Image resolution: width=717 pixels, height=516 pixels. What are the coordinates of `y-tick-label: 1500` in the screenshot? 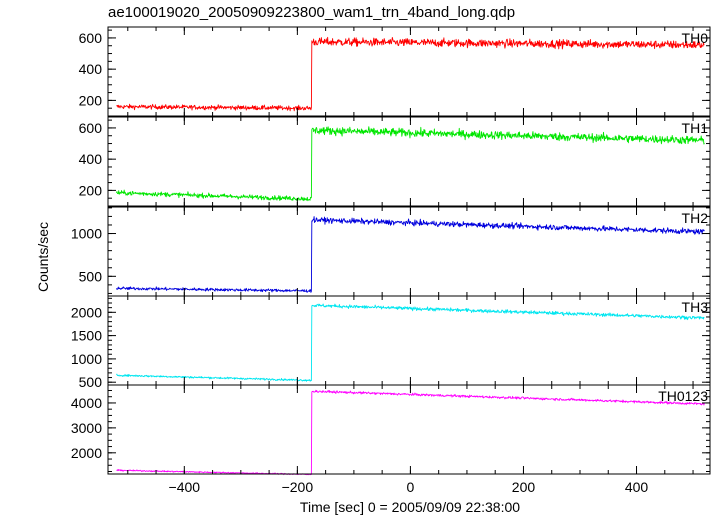 It's located at (86, 336).